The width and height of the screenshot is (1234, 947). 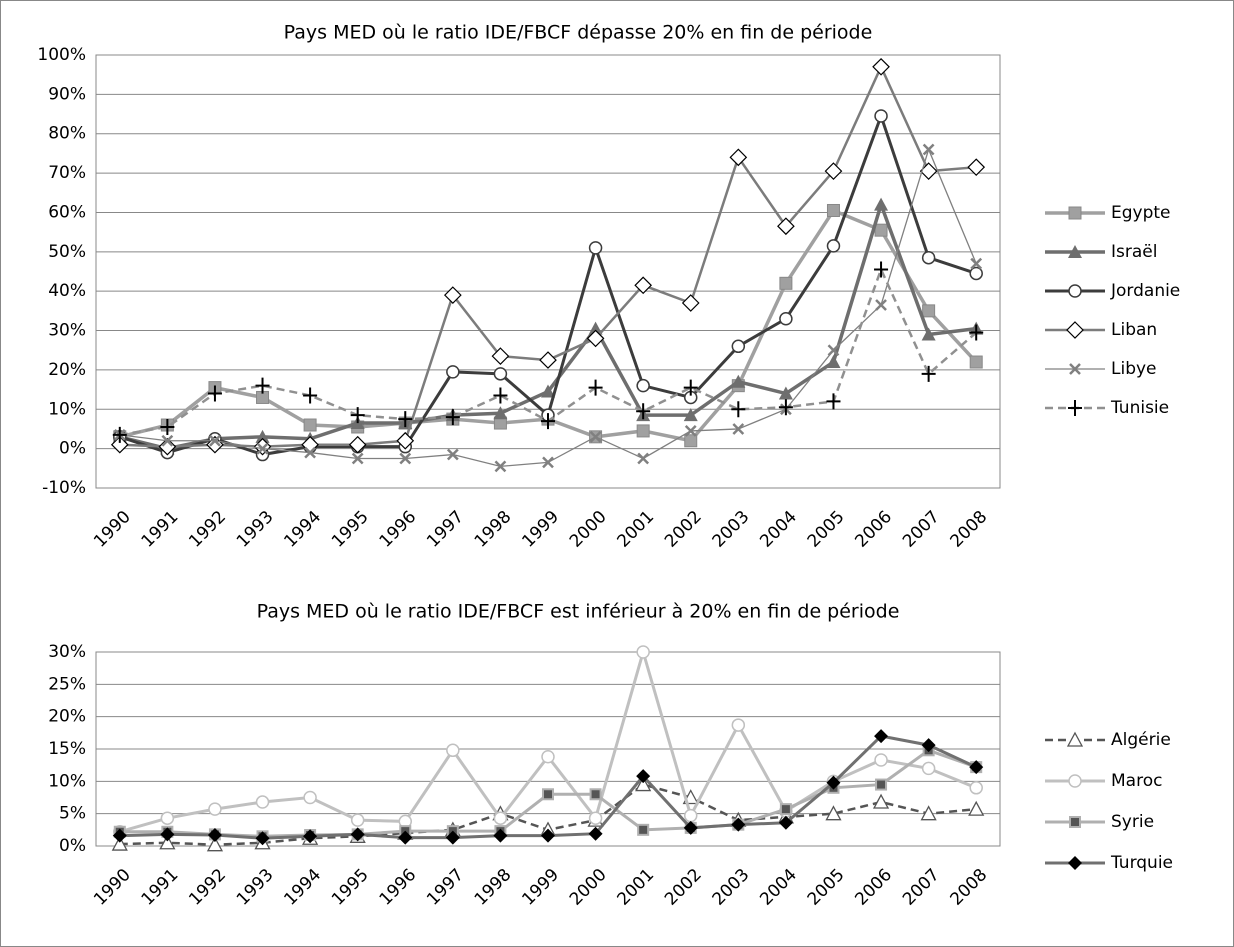 I want to click on y-tick-label: 40%, so click(x=67, y=291).